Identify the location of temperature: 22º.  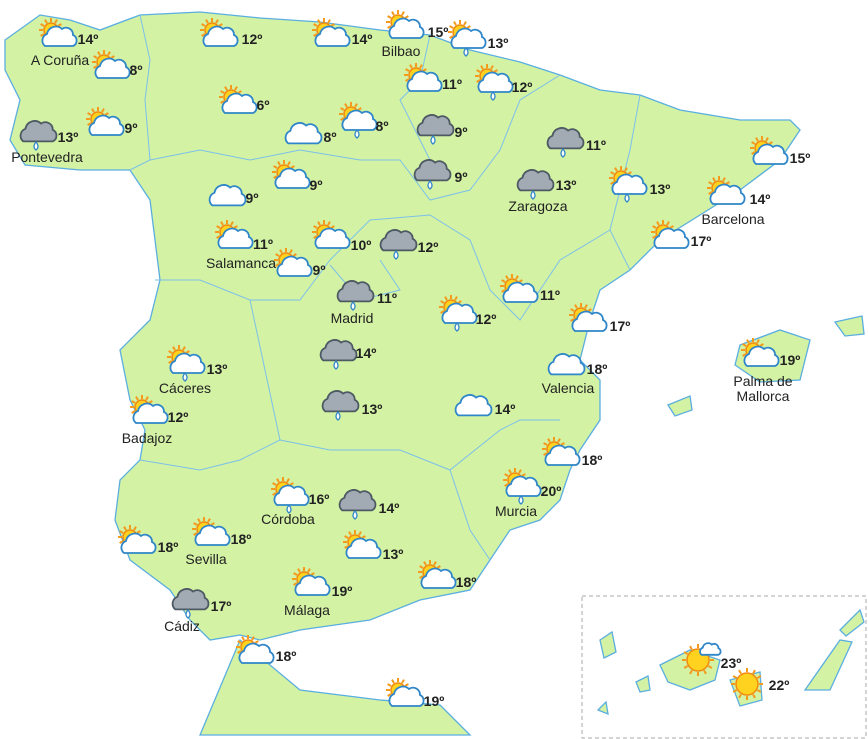
(779, 685).